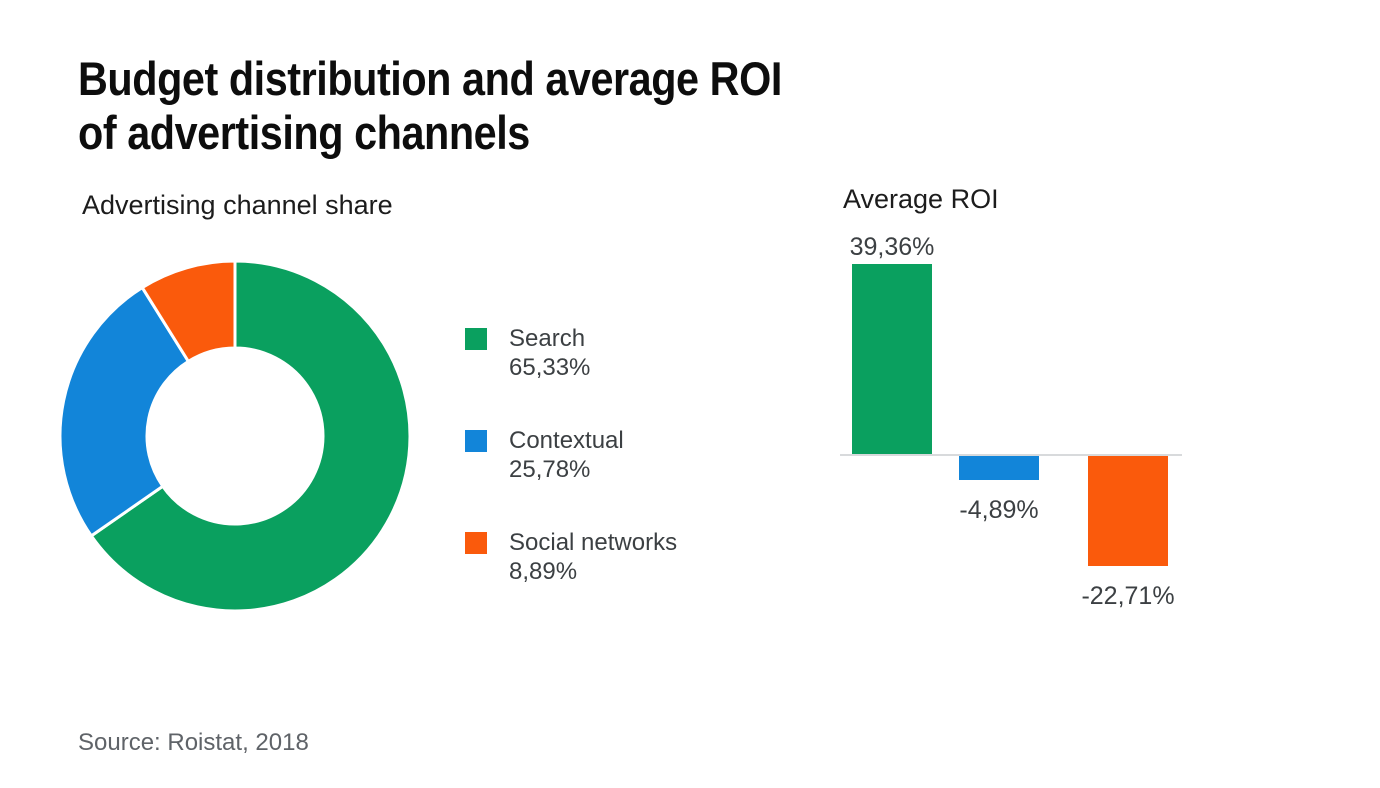 The width and height of the screenshot is (1380, 788). Describe the element at coordinates (1128, 511) in the screenshot. I see `roi-bar-social-networks` at that location.